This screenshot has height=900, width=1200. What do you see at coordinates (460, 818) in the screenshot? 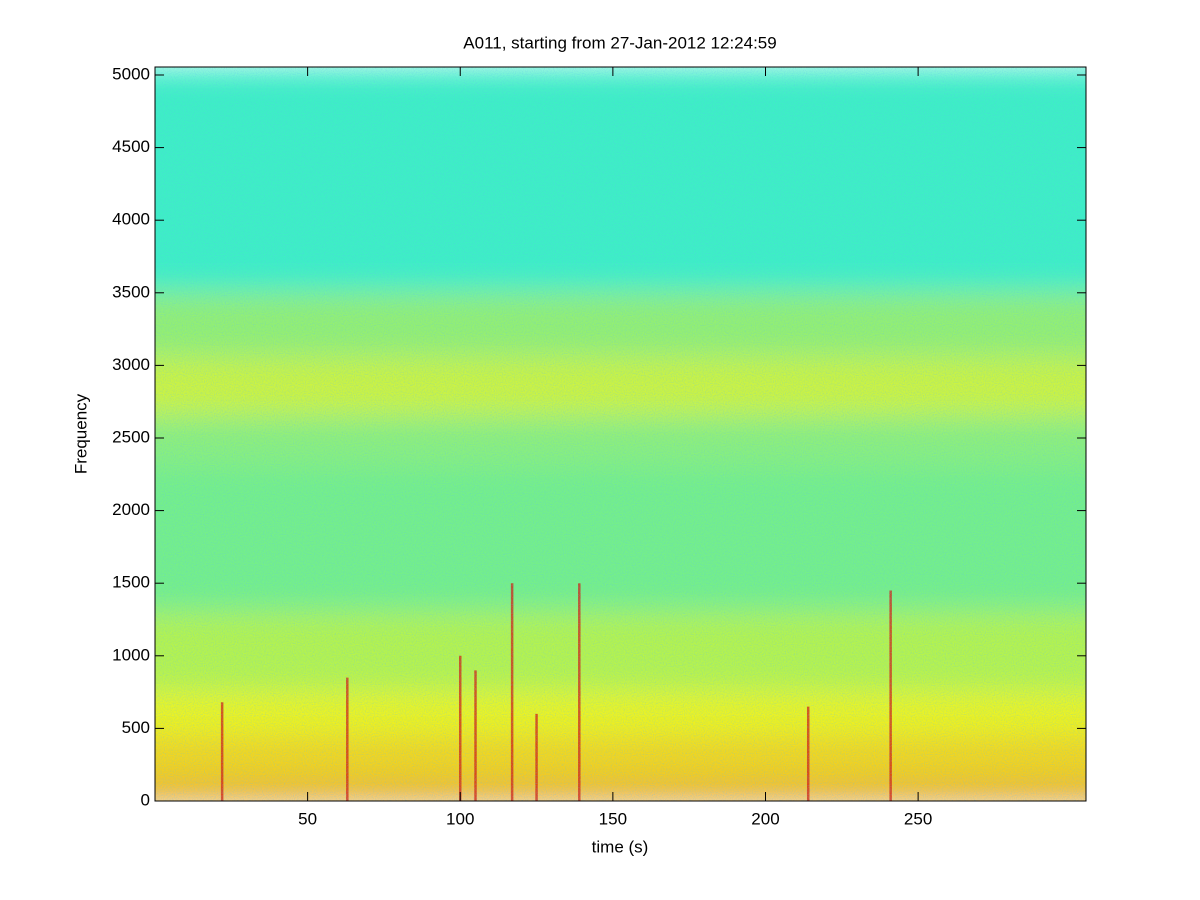
I see `x-tick-label: 100` at bounding box center [460, 818].